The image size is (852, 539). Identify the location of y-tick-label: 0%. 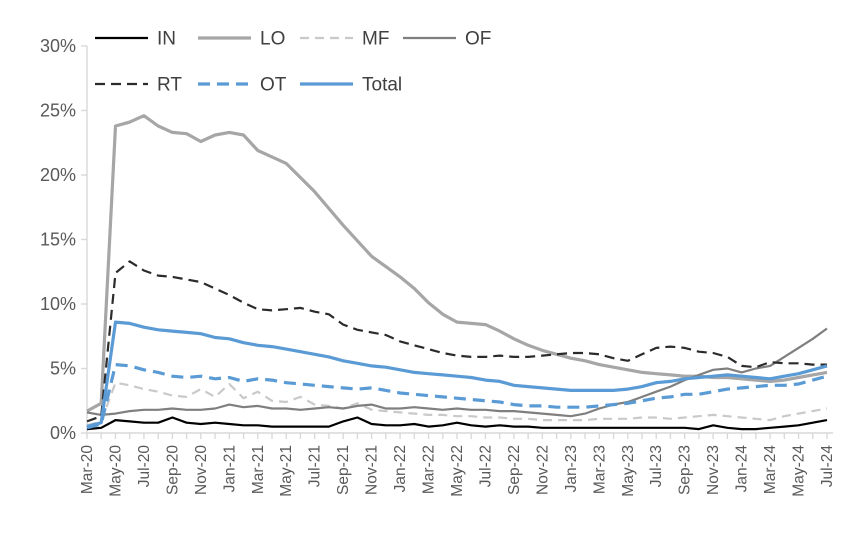
(63, 433).